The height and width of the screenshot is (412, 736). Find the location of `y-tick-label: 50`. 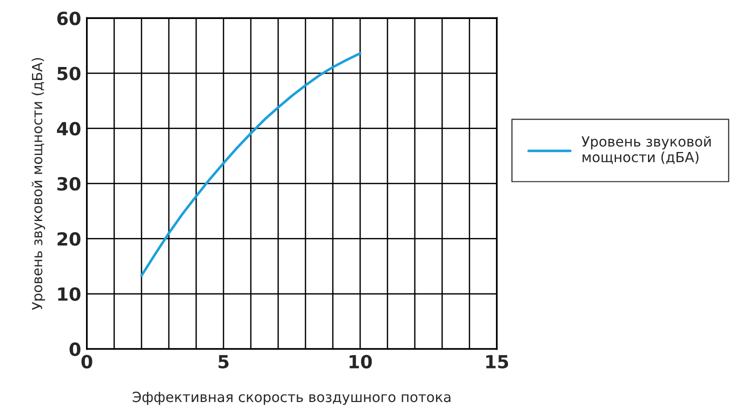

y-tick-label: 50 is located at coordinates (69, 73).